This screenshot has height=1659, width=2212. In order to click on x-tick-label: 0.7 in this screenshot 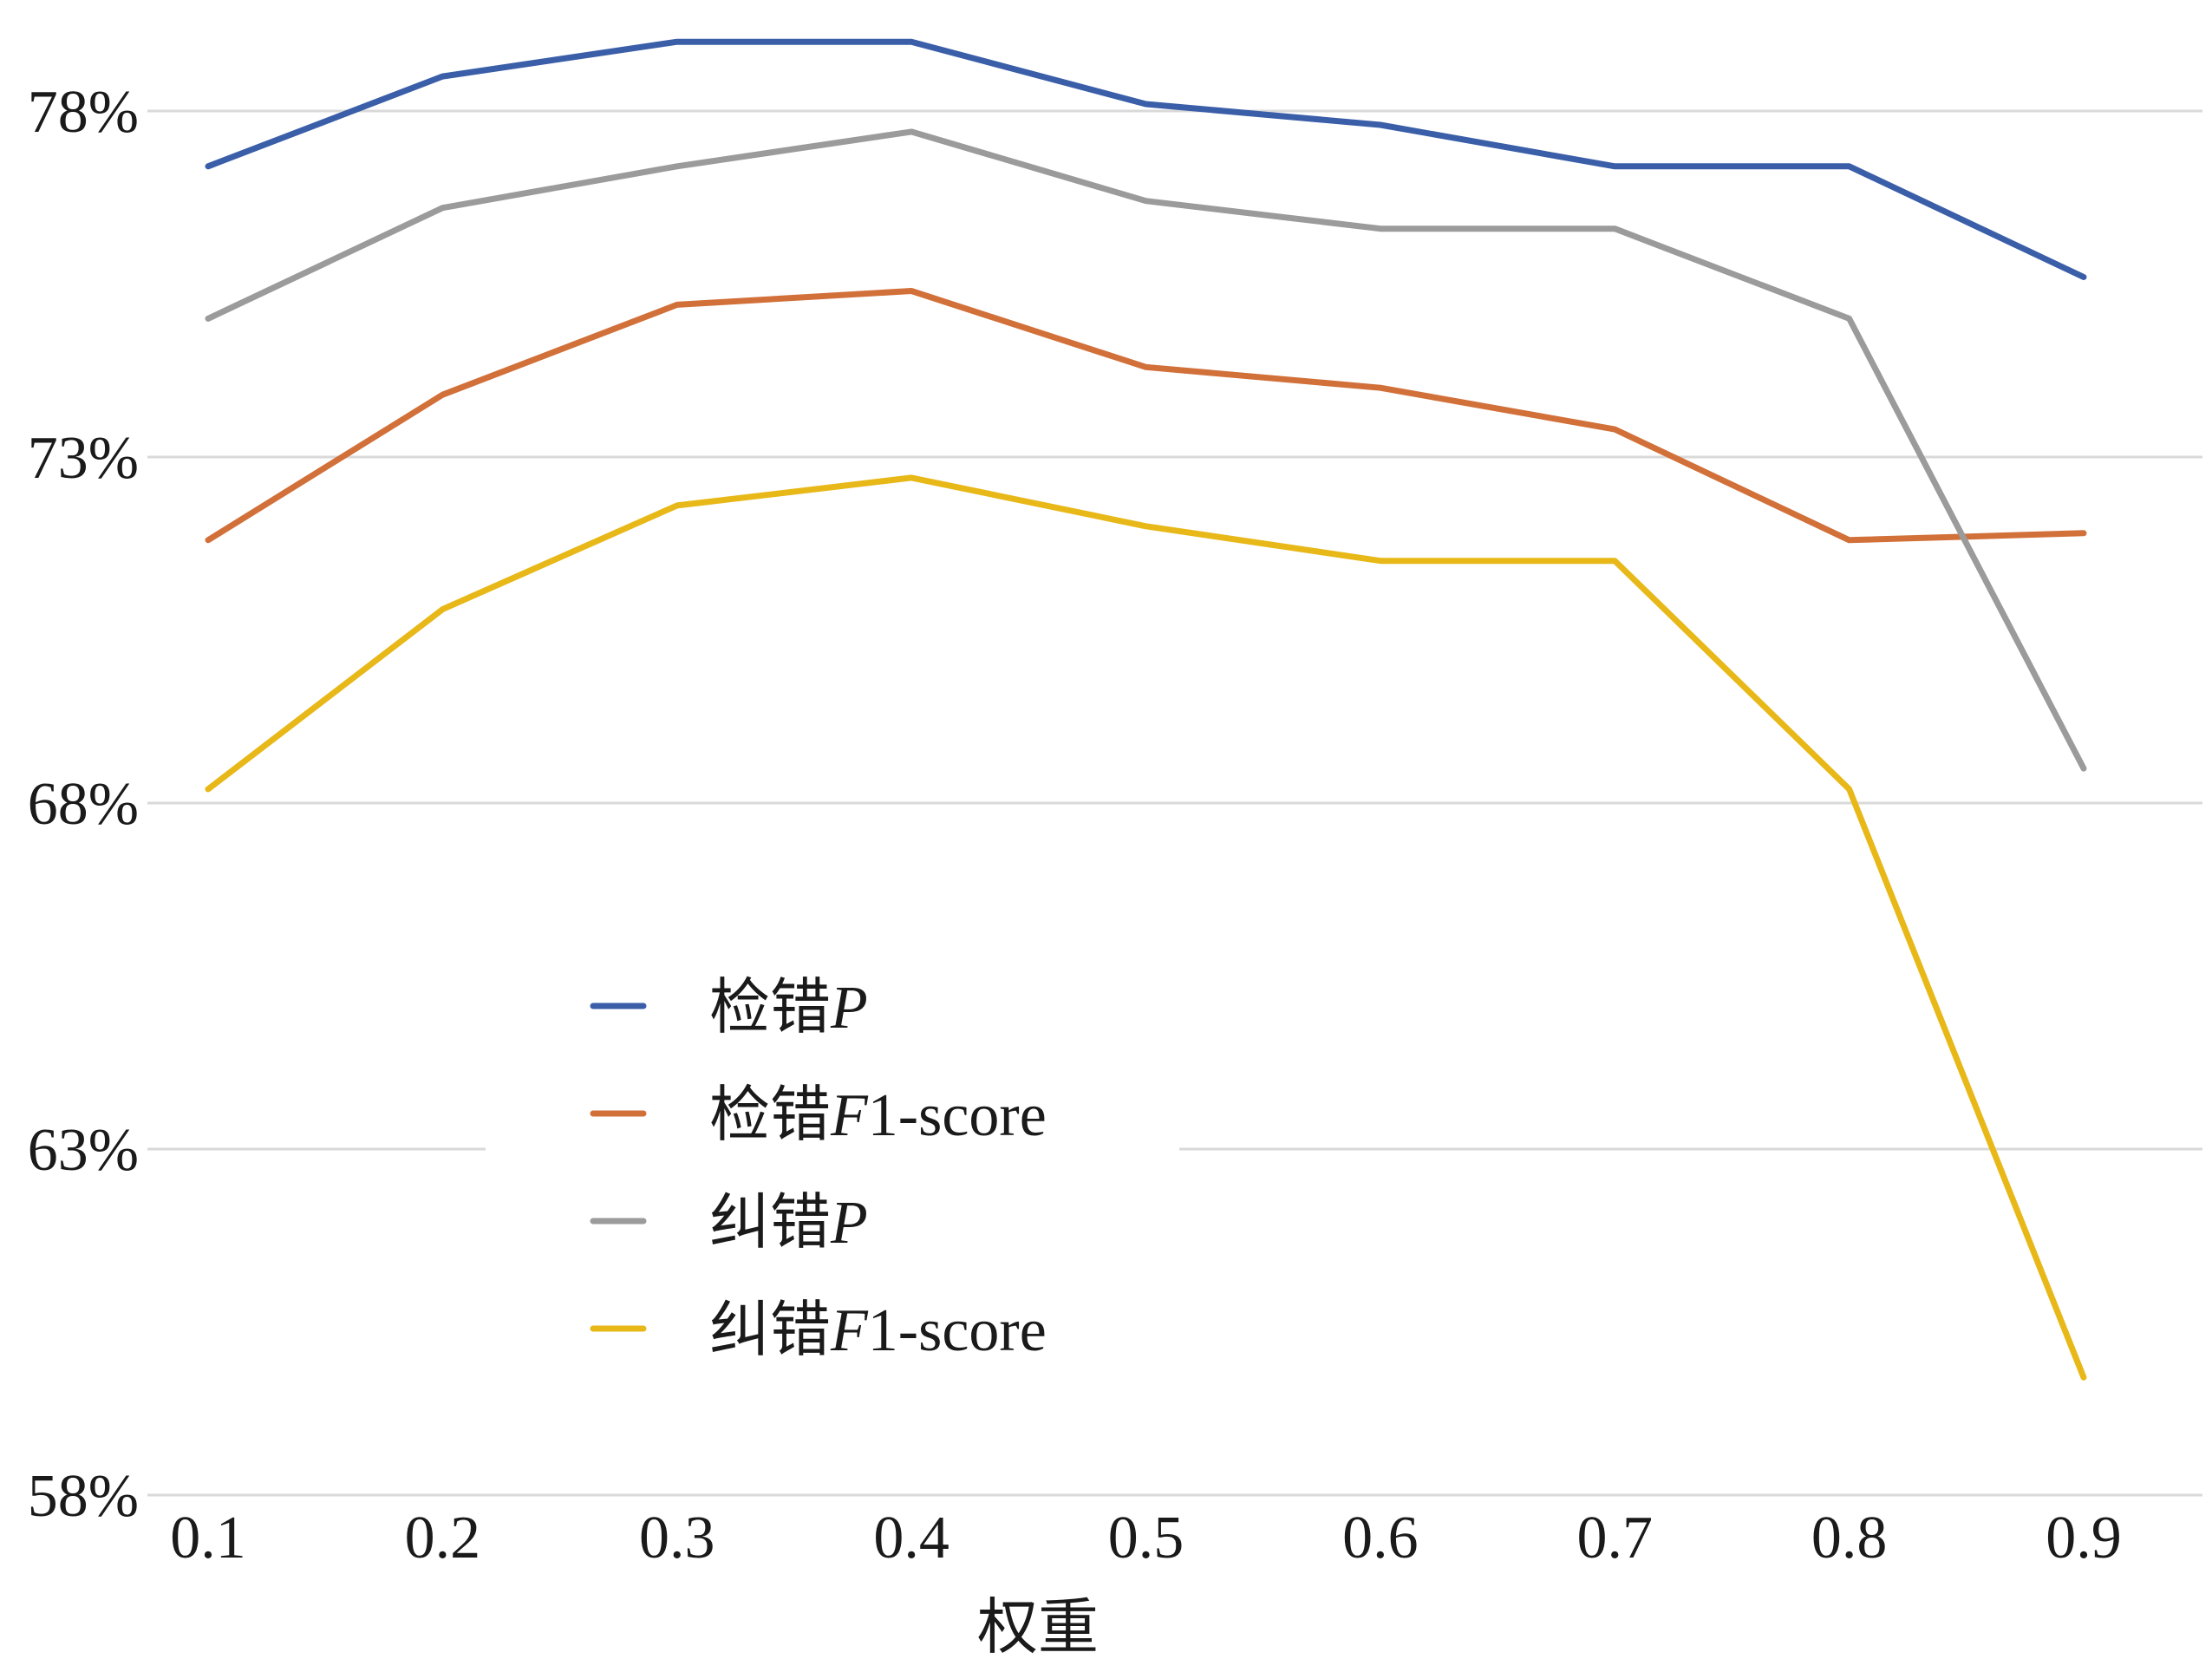, I will do `click(1615, 1538)`.